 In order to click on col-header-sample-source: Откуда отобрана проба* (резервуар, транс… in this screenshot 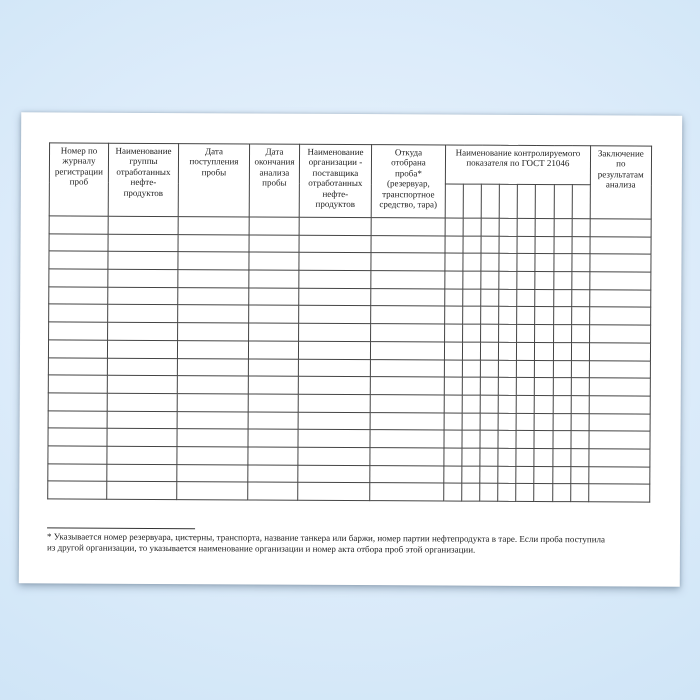, I will do `click(408, 181)`.